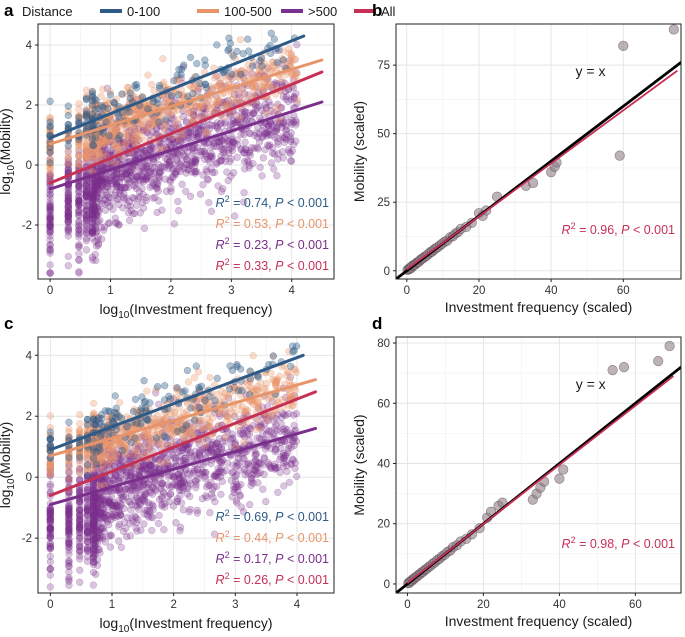 The width and height of the screenshot is (685, 637). Describe the element at coordinates (377, 323) in the screenshot. I see `panel-d-letter: d` at that location.